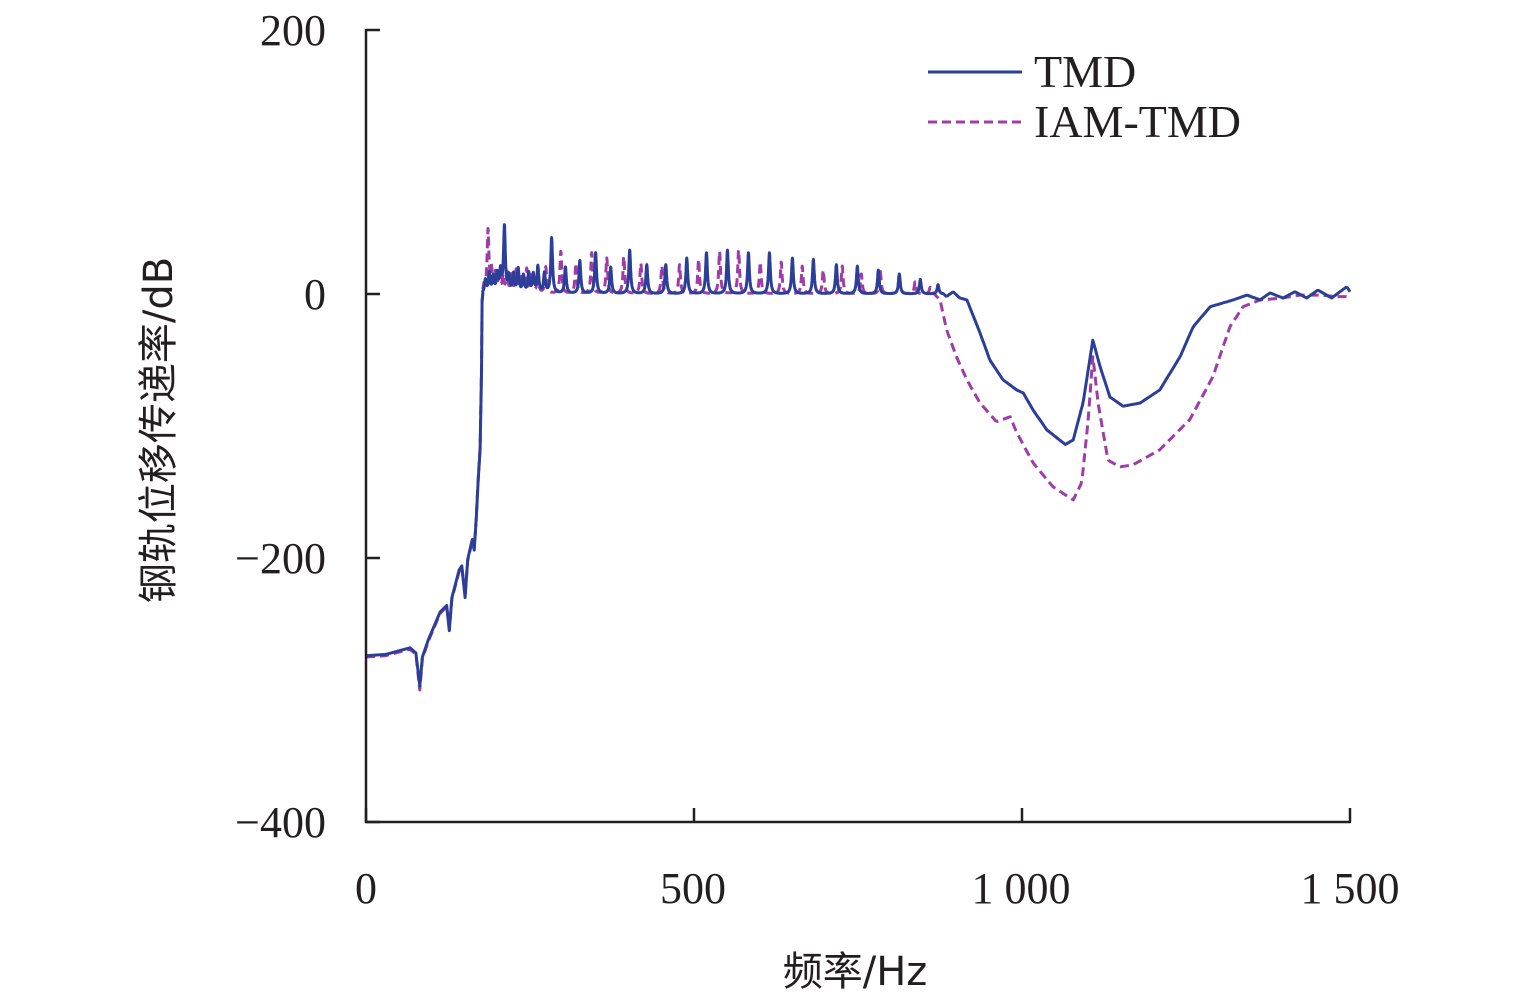  I want to click on legend: TMD IAM-TMD, so click(1084, 96).